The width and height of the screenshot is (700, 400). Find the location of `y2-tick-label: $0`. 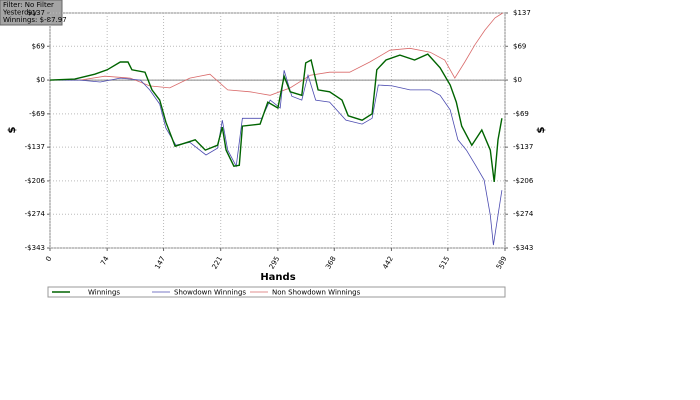

y2-tick-label: $0 is located at coordinates (517, 80).